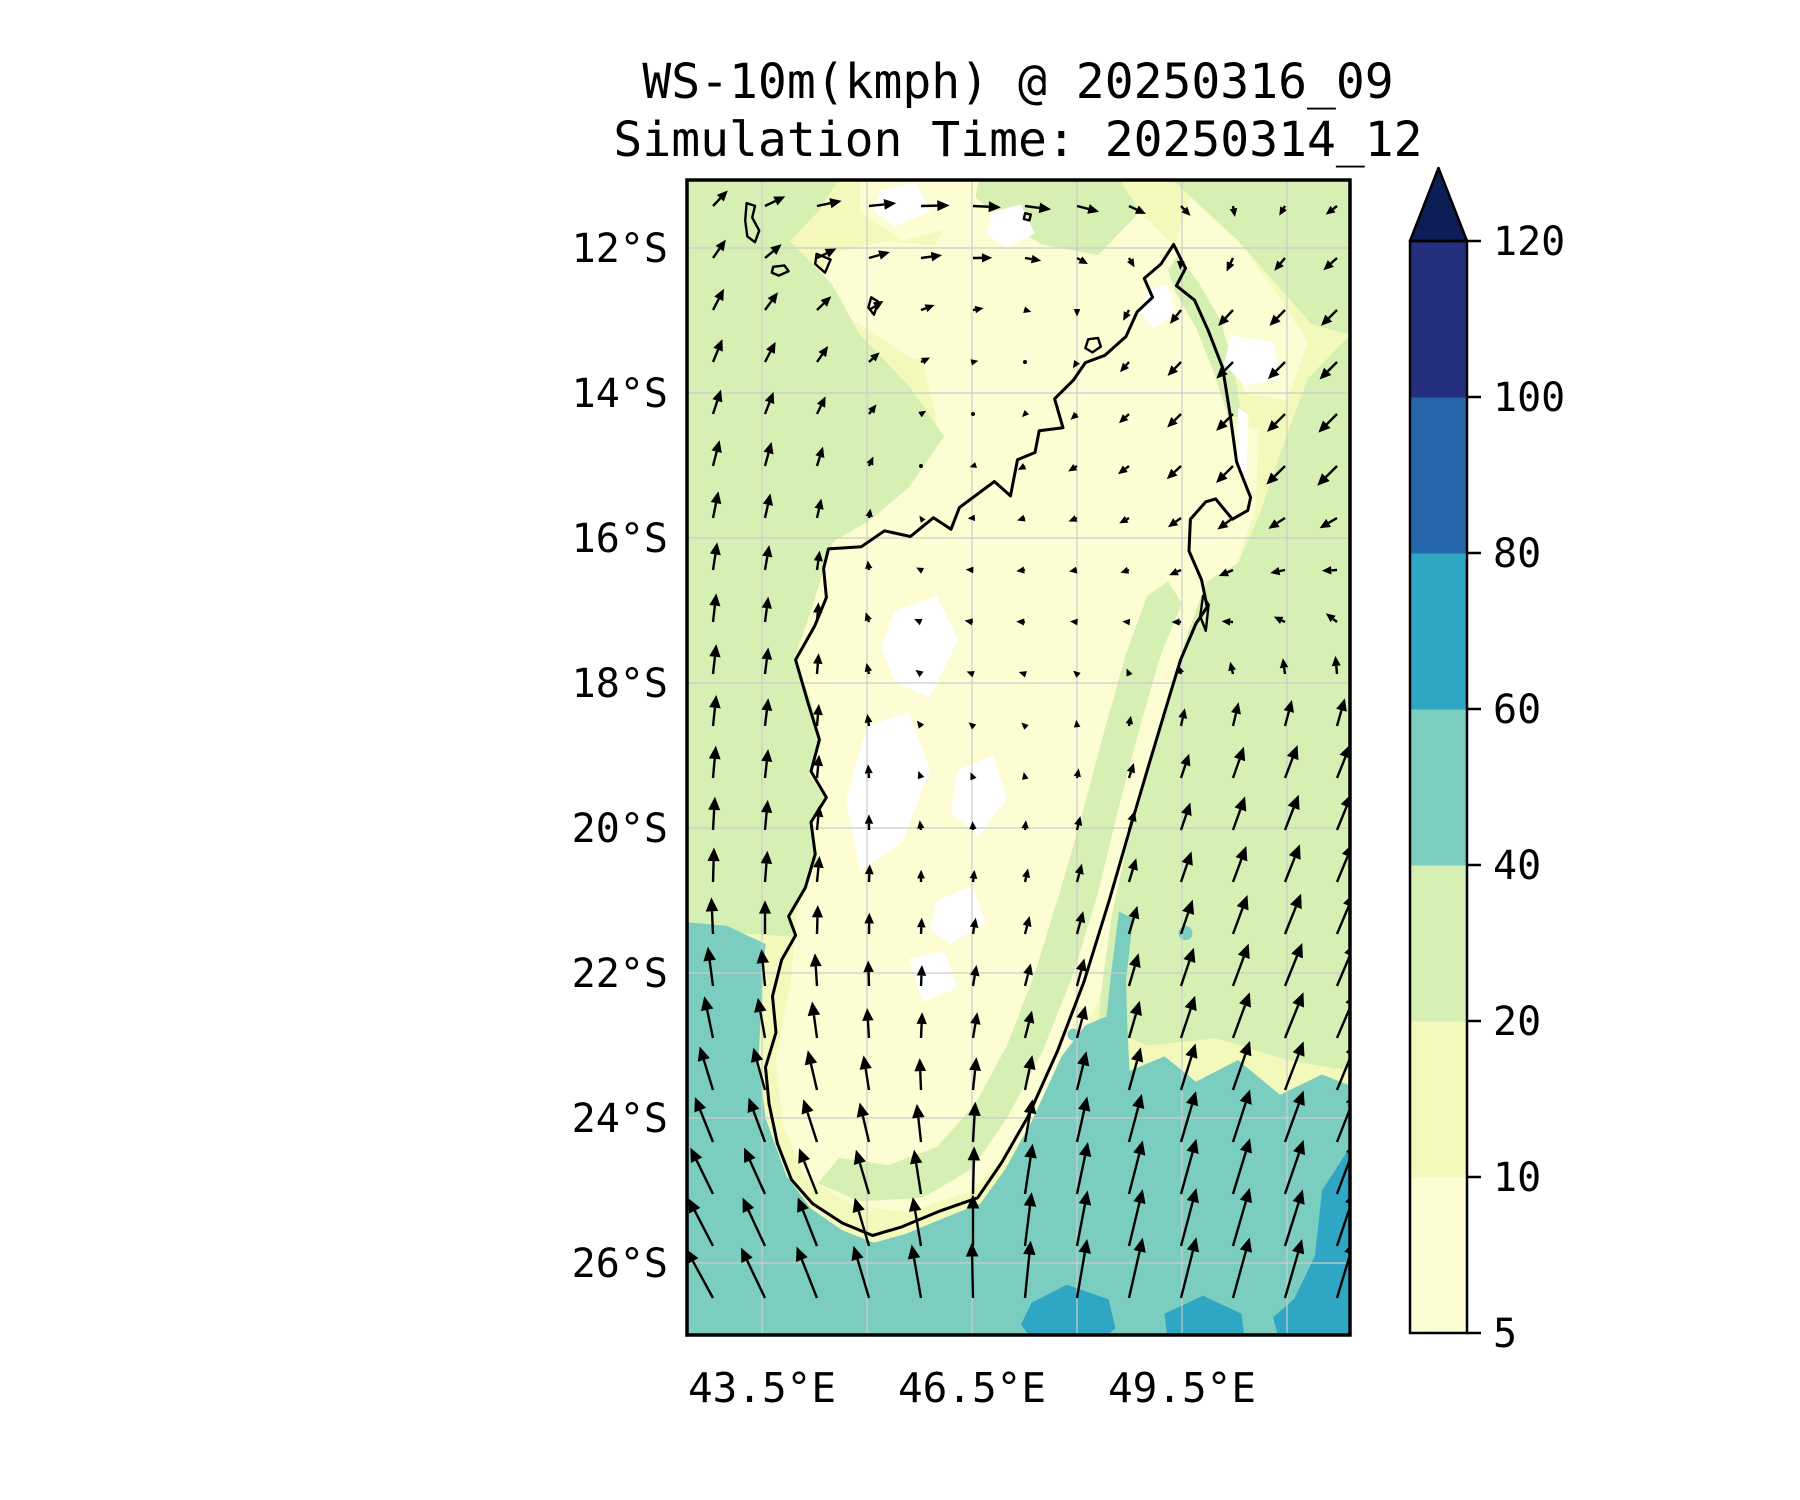 Image resolution: width=1800 pixels, height=1500 pixels. I want to click on y-tick-label-14°S: 14°S, so click(620, 394).